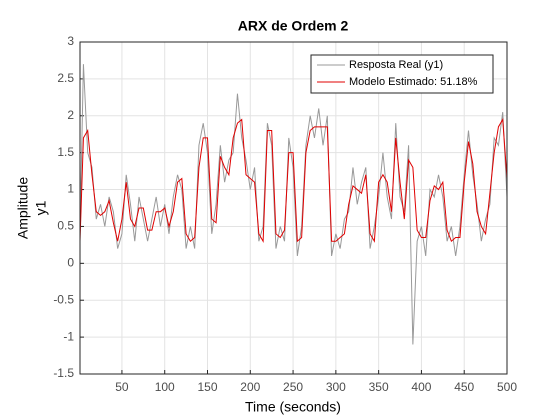 Image resolution: width=560 pixels, height=420 pixels. Describe the element at coordinates (63, 373) in the screenshot. I see `y-tick-label: -1.5` at that location.